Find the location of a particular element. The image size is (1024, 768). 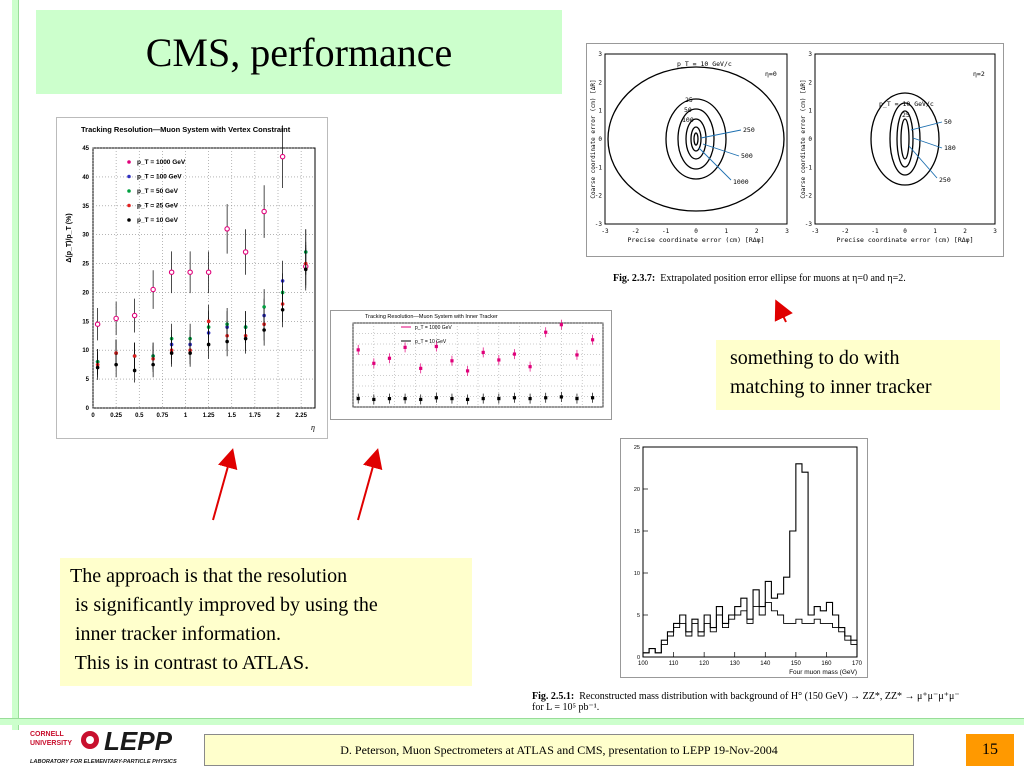

ellipse-caption-label: Fig. 2.3.7: is located at coordinates (634, 278).